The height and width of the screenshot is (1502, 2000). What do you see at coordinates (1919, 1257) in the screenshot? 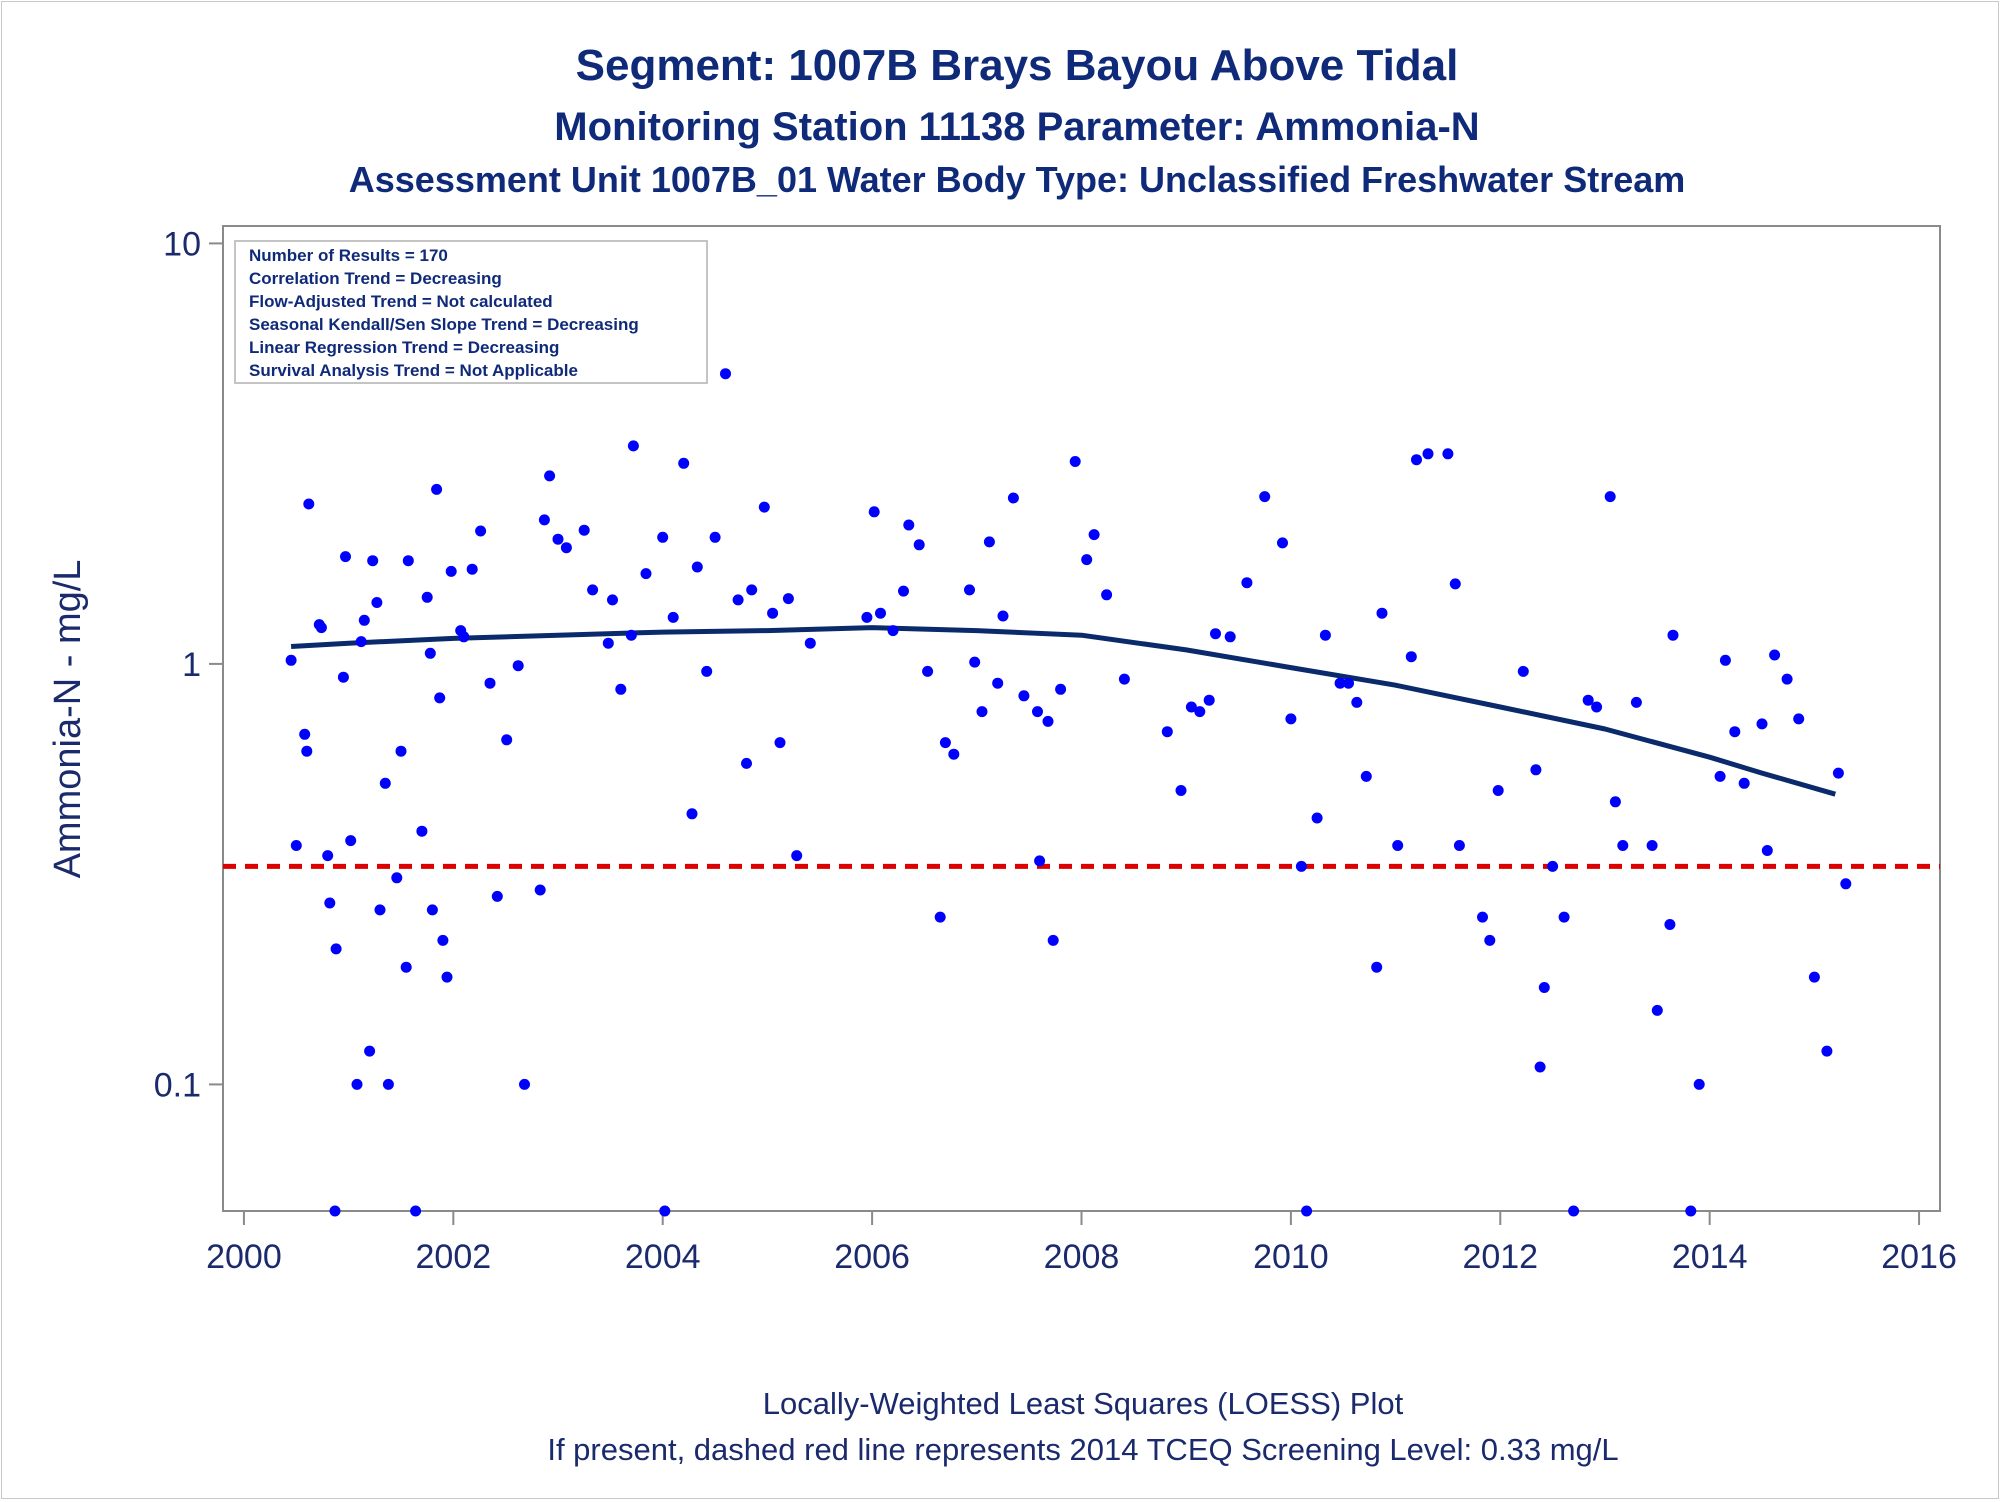
I see `x-tick-label: 2016` at bounding box center [1919, 1257].